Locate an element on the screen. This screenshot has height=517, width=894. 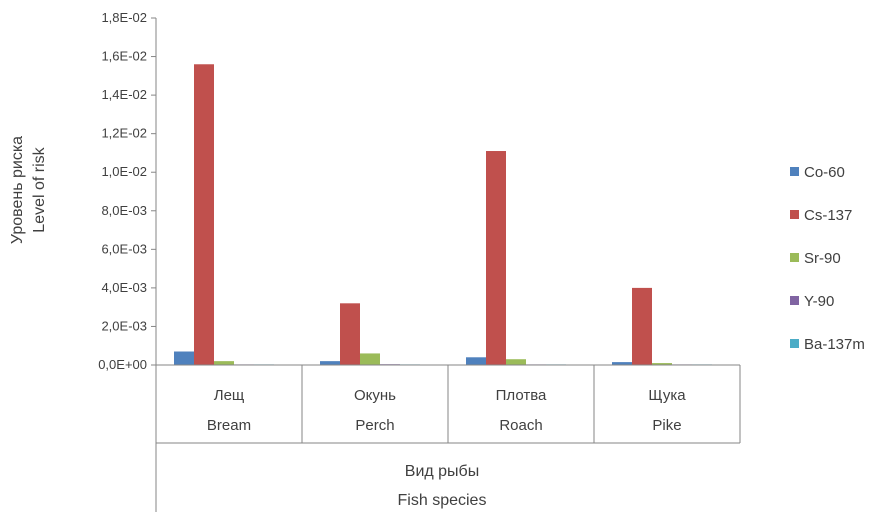
x-axis-categories: Лещ Bream Окунь Perch Плотва Roach Щука Pike is located at coordinates (448, 404).